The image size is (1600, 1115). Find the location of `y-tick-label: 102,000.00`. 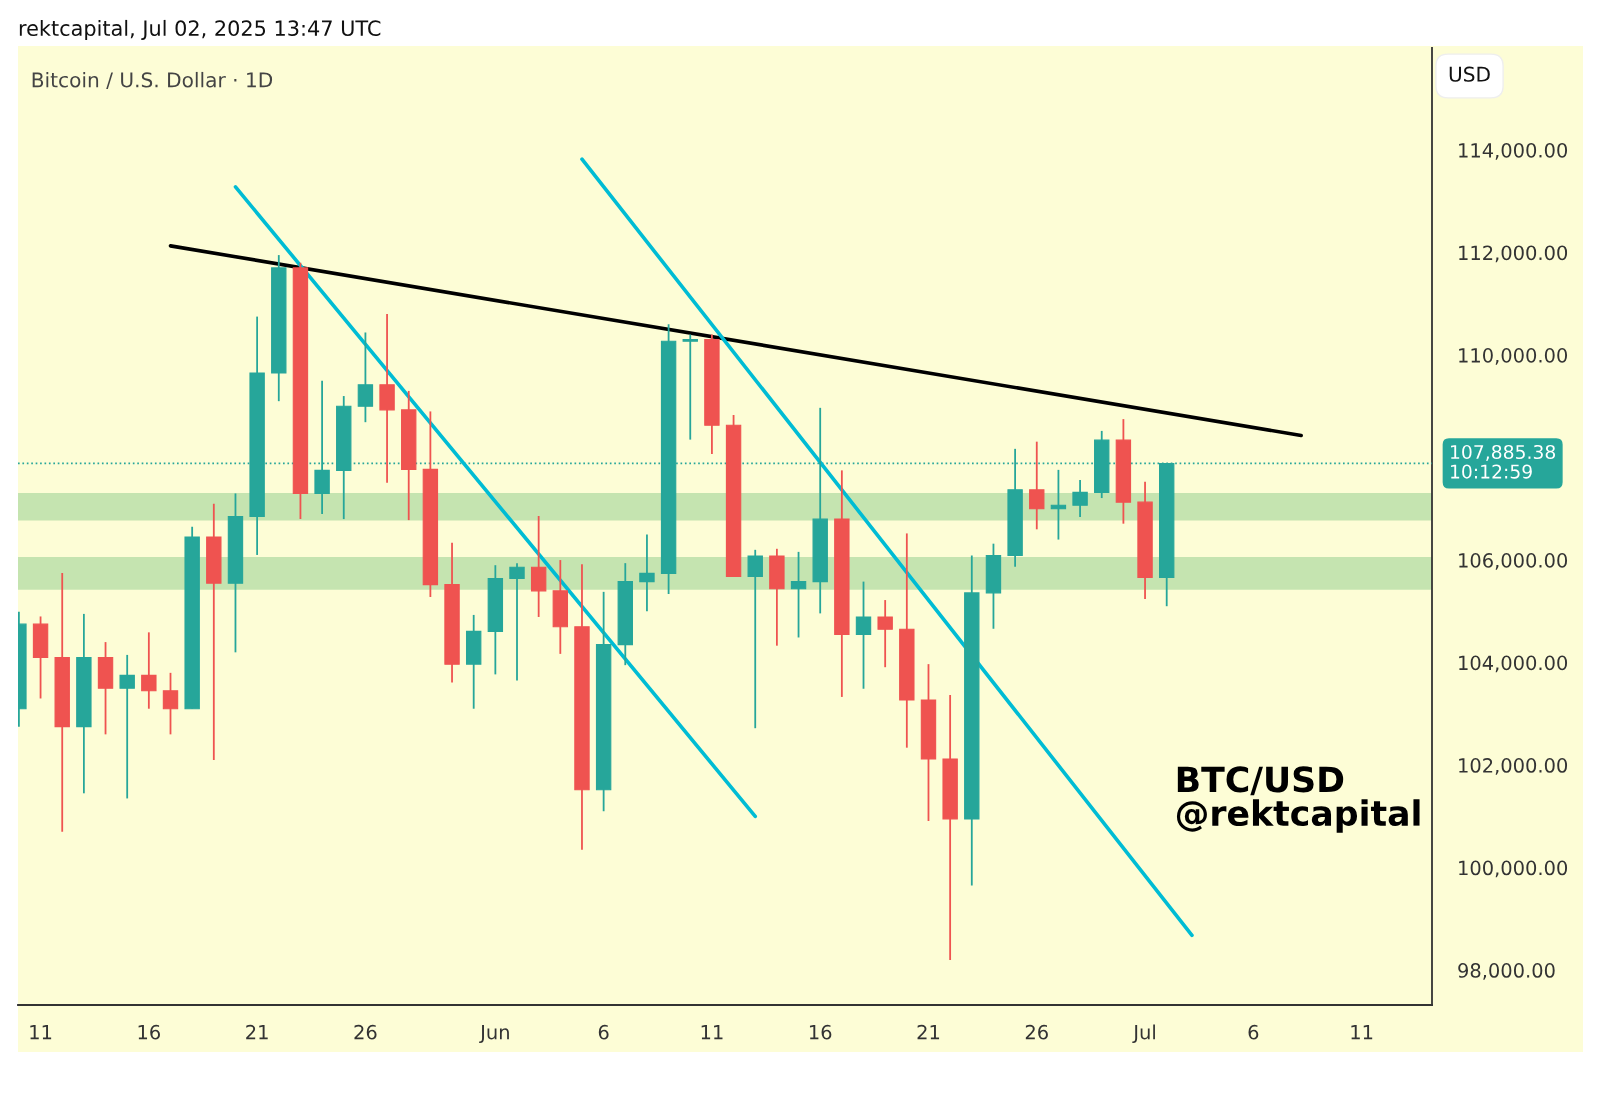

y-tick-label: 102,000.00 is located at coordinates (1513, 766).